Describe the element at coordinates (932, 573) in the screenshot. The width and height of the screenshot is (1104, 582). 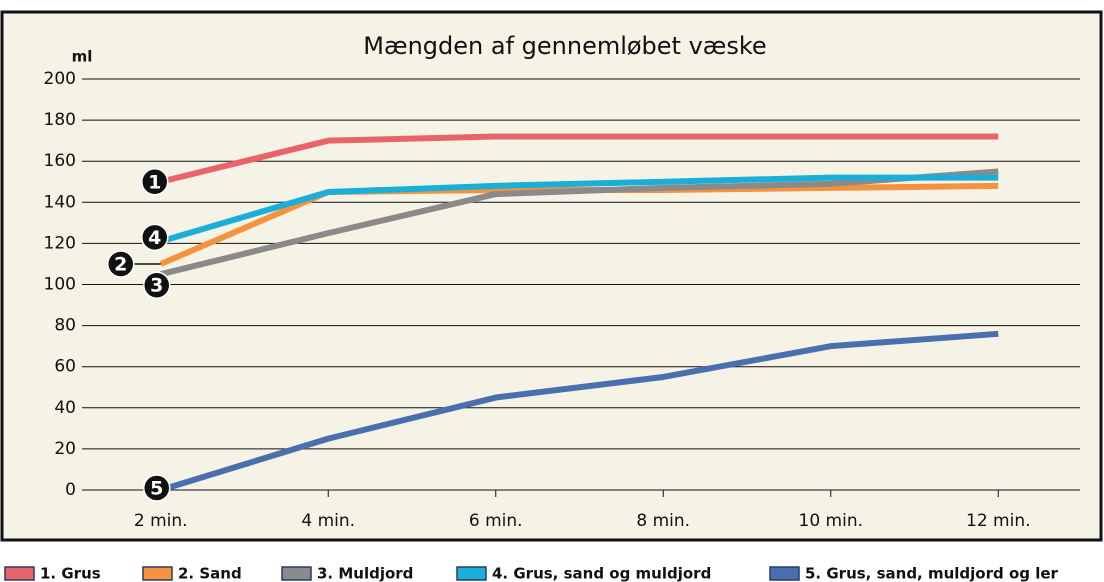
I see `legend-label: 5. Grus, sand, muldjord og ler` at that location.